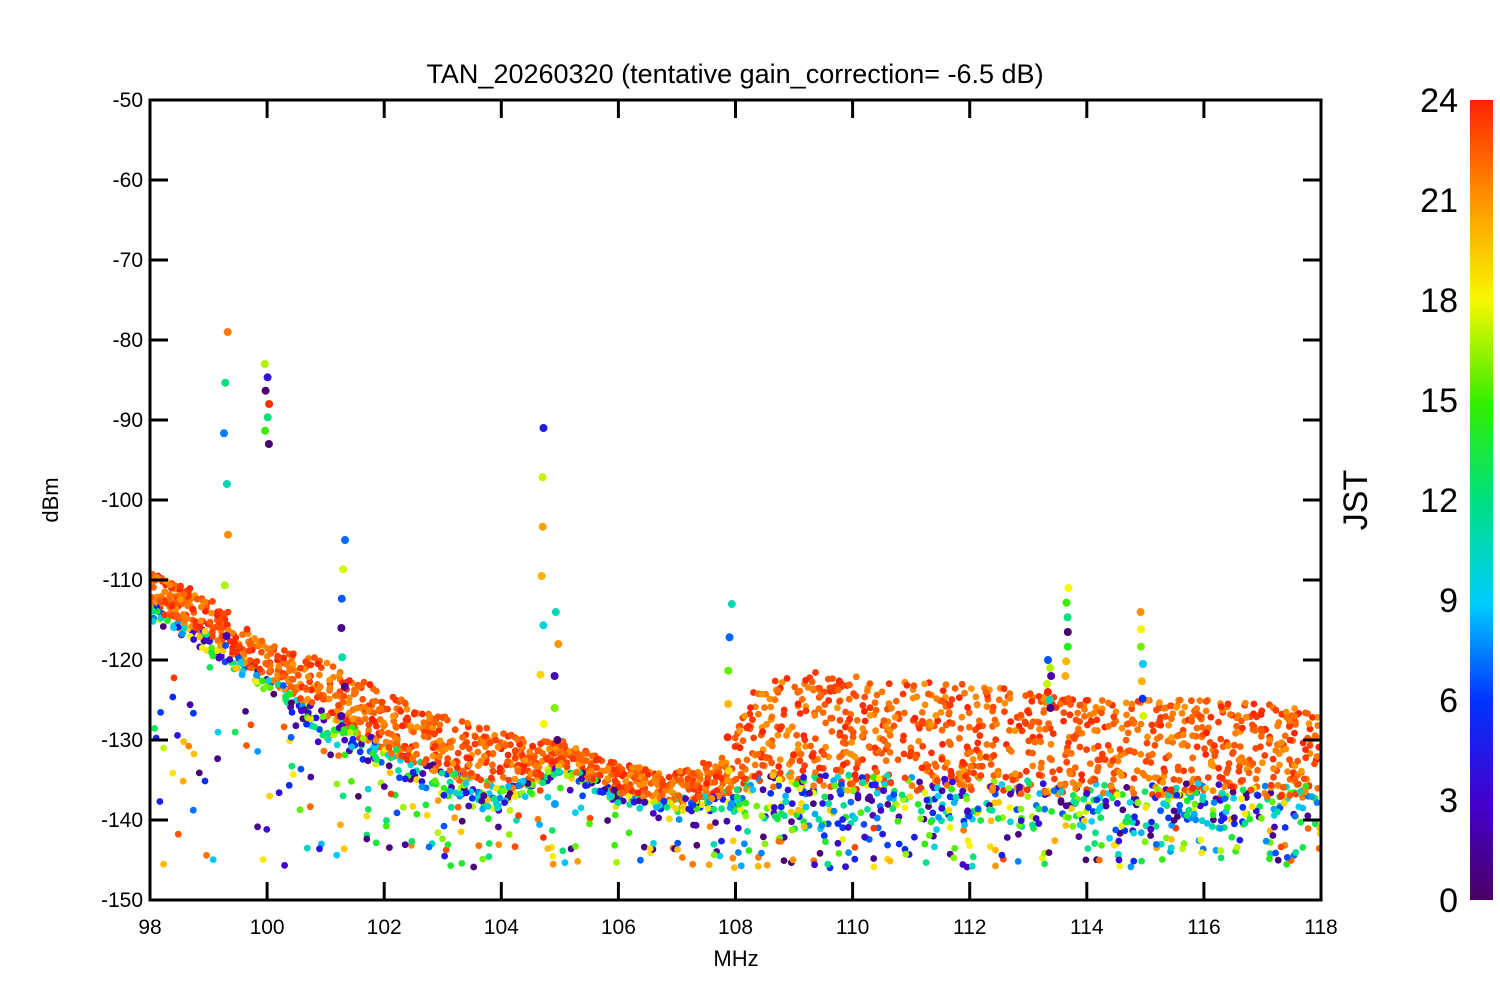  I want to click on x-tick-label: 102, so click(384, 927).